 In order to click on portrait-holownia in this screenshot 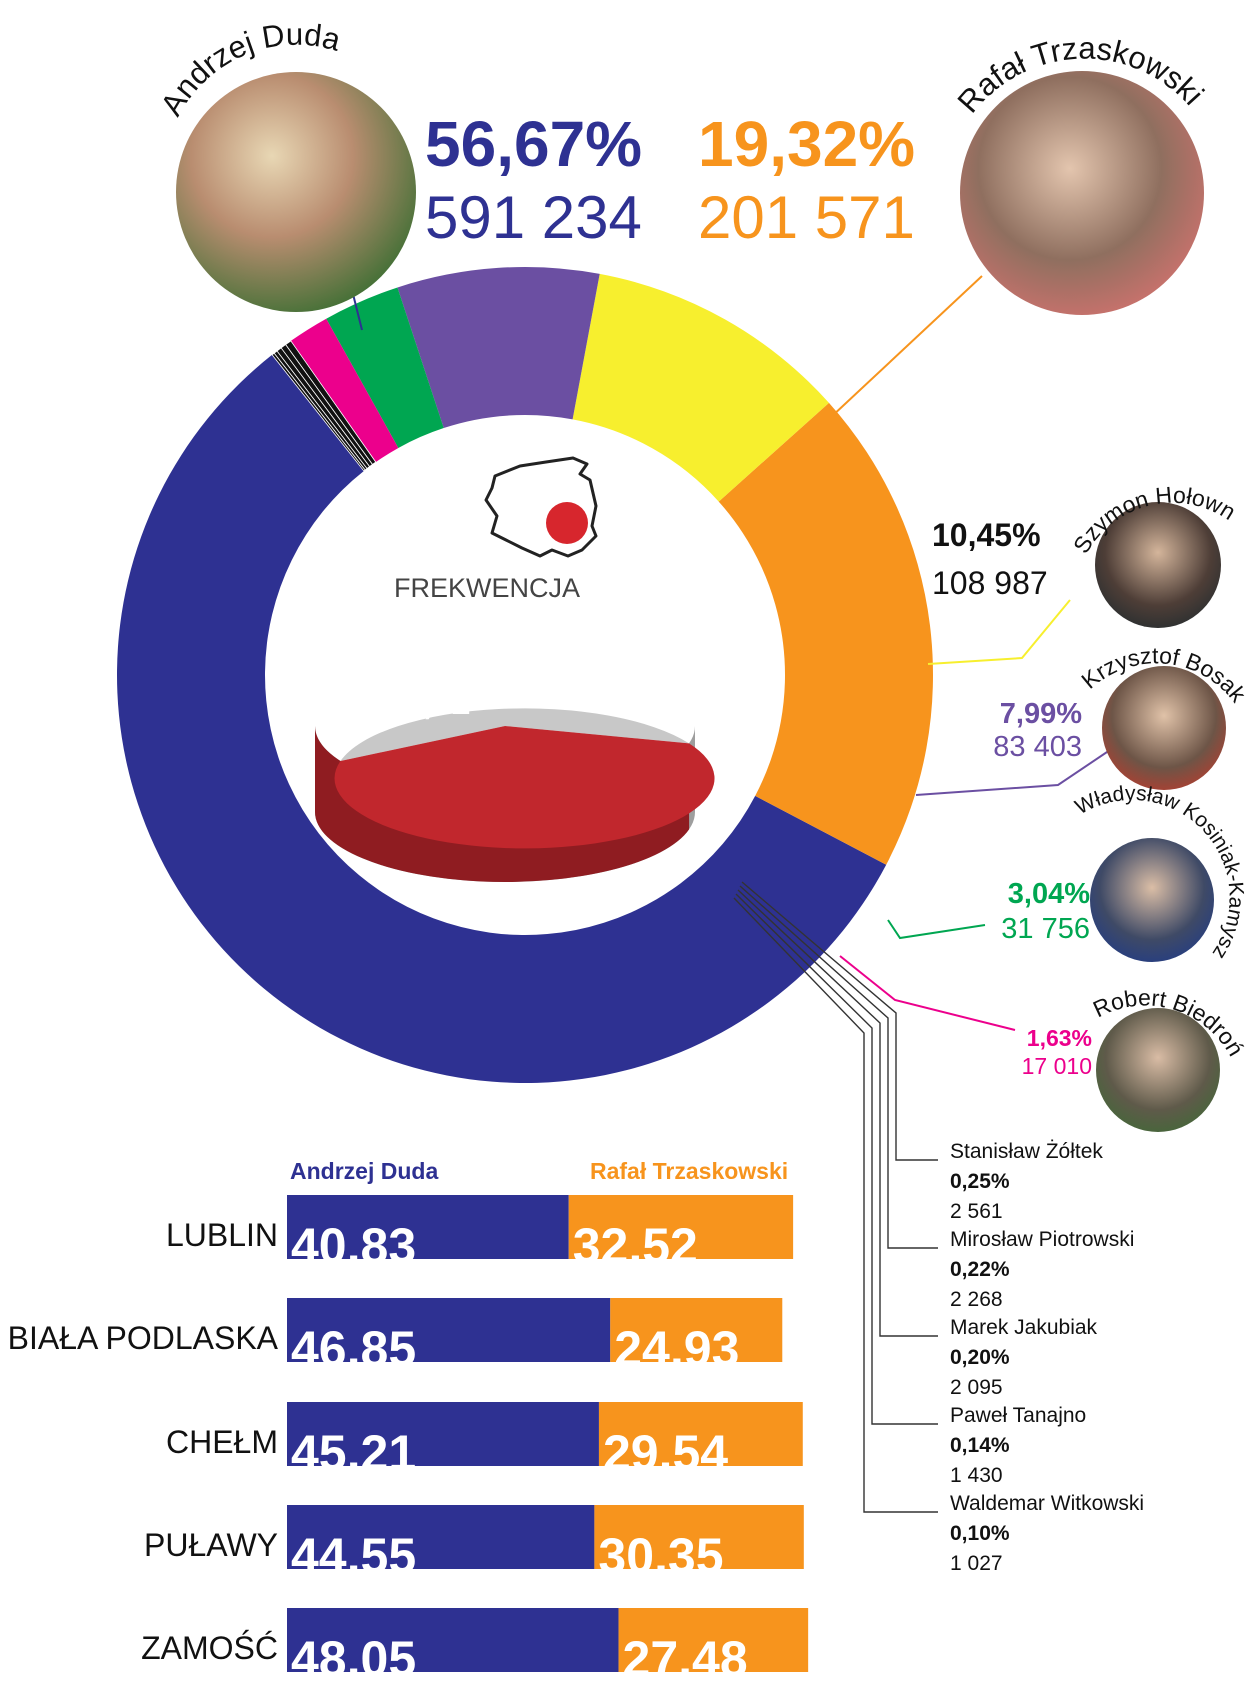, I will do `click(1158, 565)`.